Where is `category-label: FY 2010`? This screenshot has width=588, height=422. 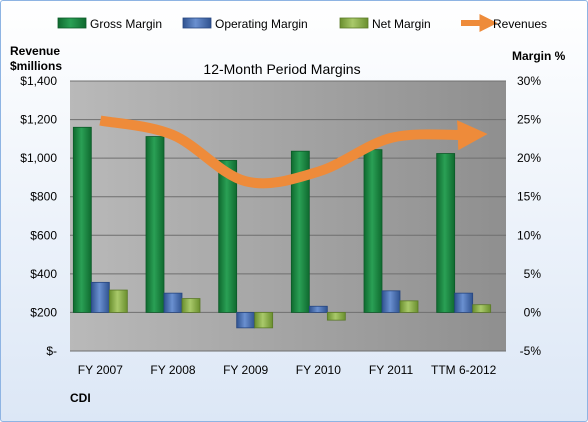 category-label: FY 2010 is located at coordinates (318, 370).